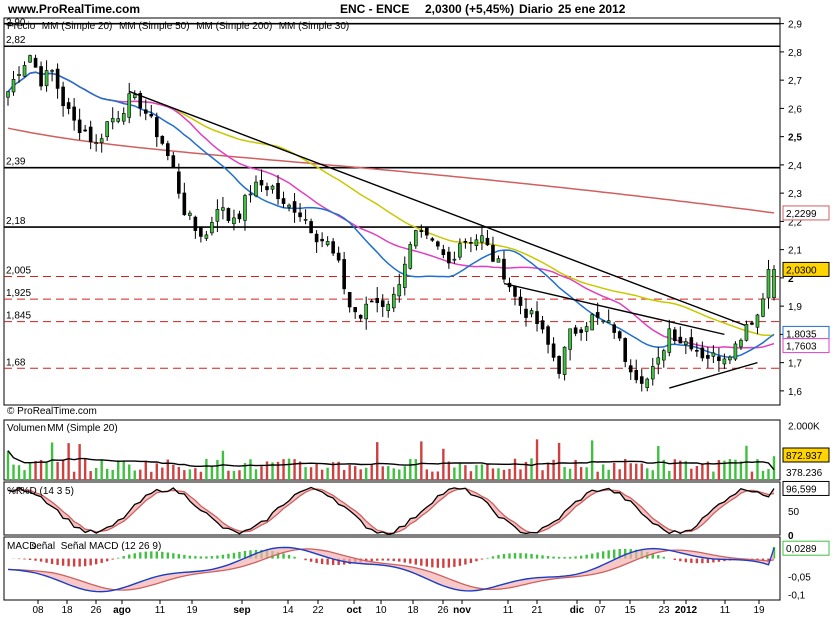 The height and width of the screenshot is (620, 835). Describe the element at coordinates (797, 596) in the screenshot. I see `macd-tick-label-1: -0,1` at that location.